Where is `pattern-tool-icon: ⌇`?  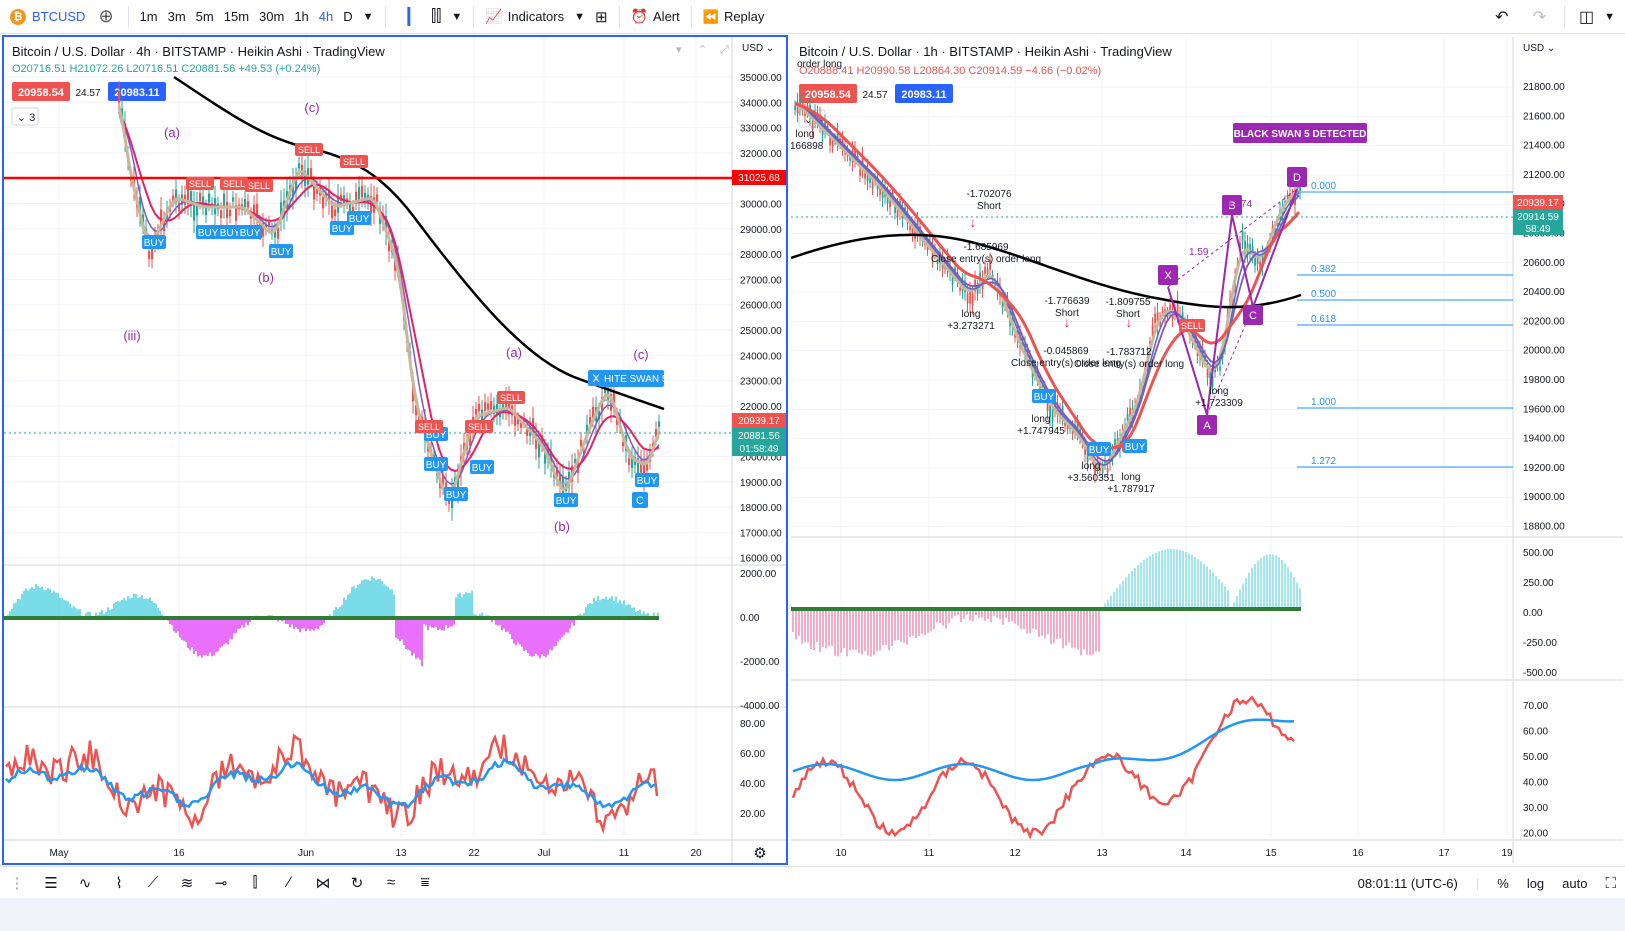
pattern-tool-icon: ⌇ is located at coordinates (119, 883).